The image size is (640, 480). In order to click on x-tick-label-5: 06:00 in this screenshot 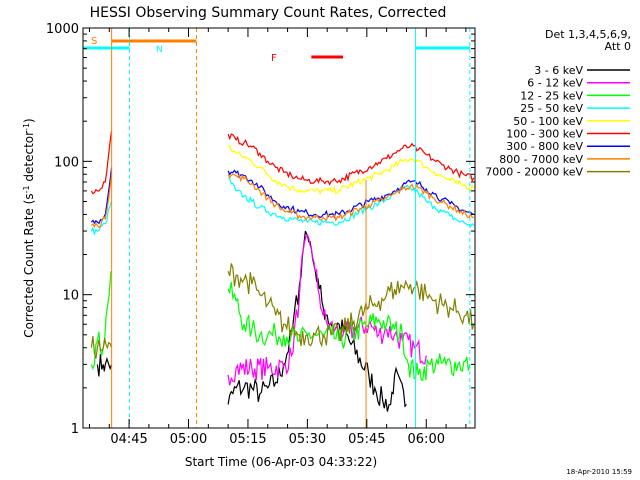, I will do `click(426, 439)`.